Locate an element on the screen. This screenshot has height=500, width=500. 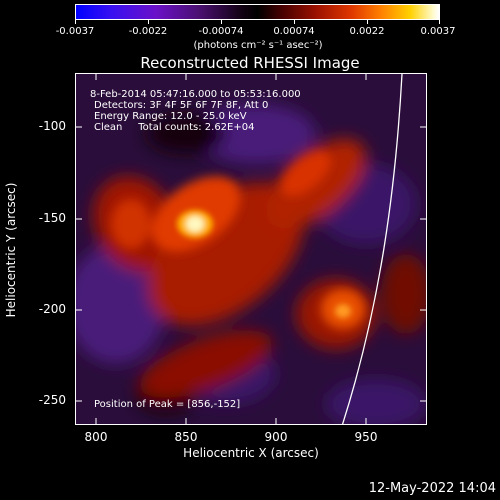
colorbar-tick-label: -0.0022 is located at coordinates (148, 31).